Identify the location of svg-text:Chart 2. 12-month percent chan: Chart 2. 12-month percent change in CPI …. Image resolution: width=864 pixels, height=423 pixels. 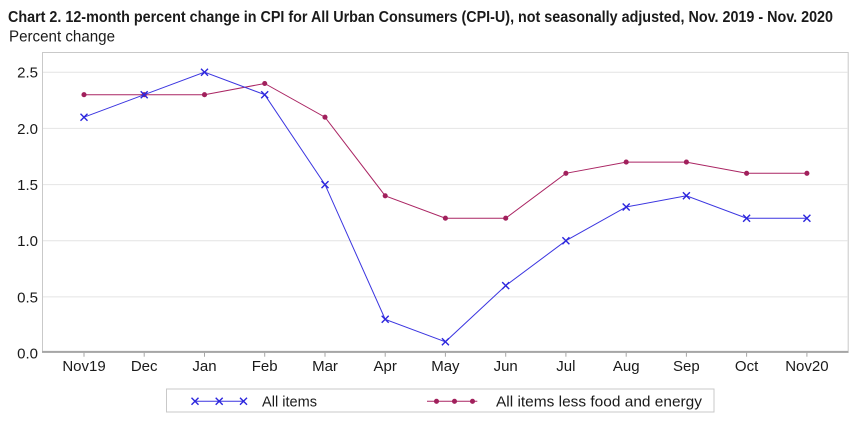
(420, 17).